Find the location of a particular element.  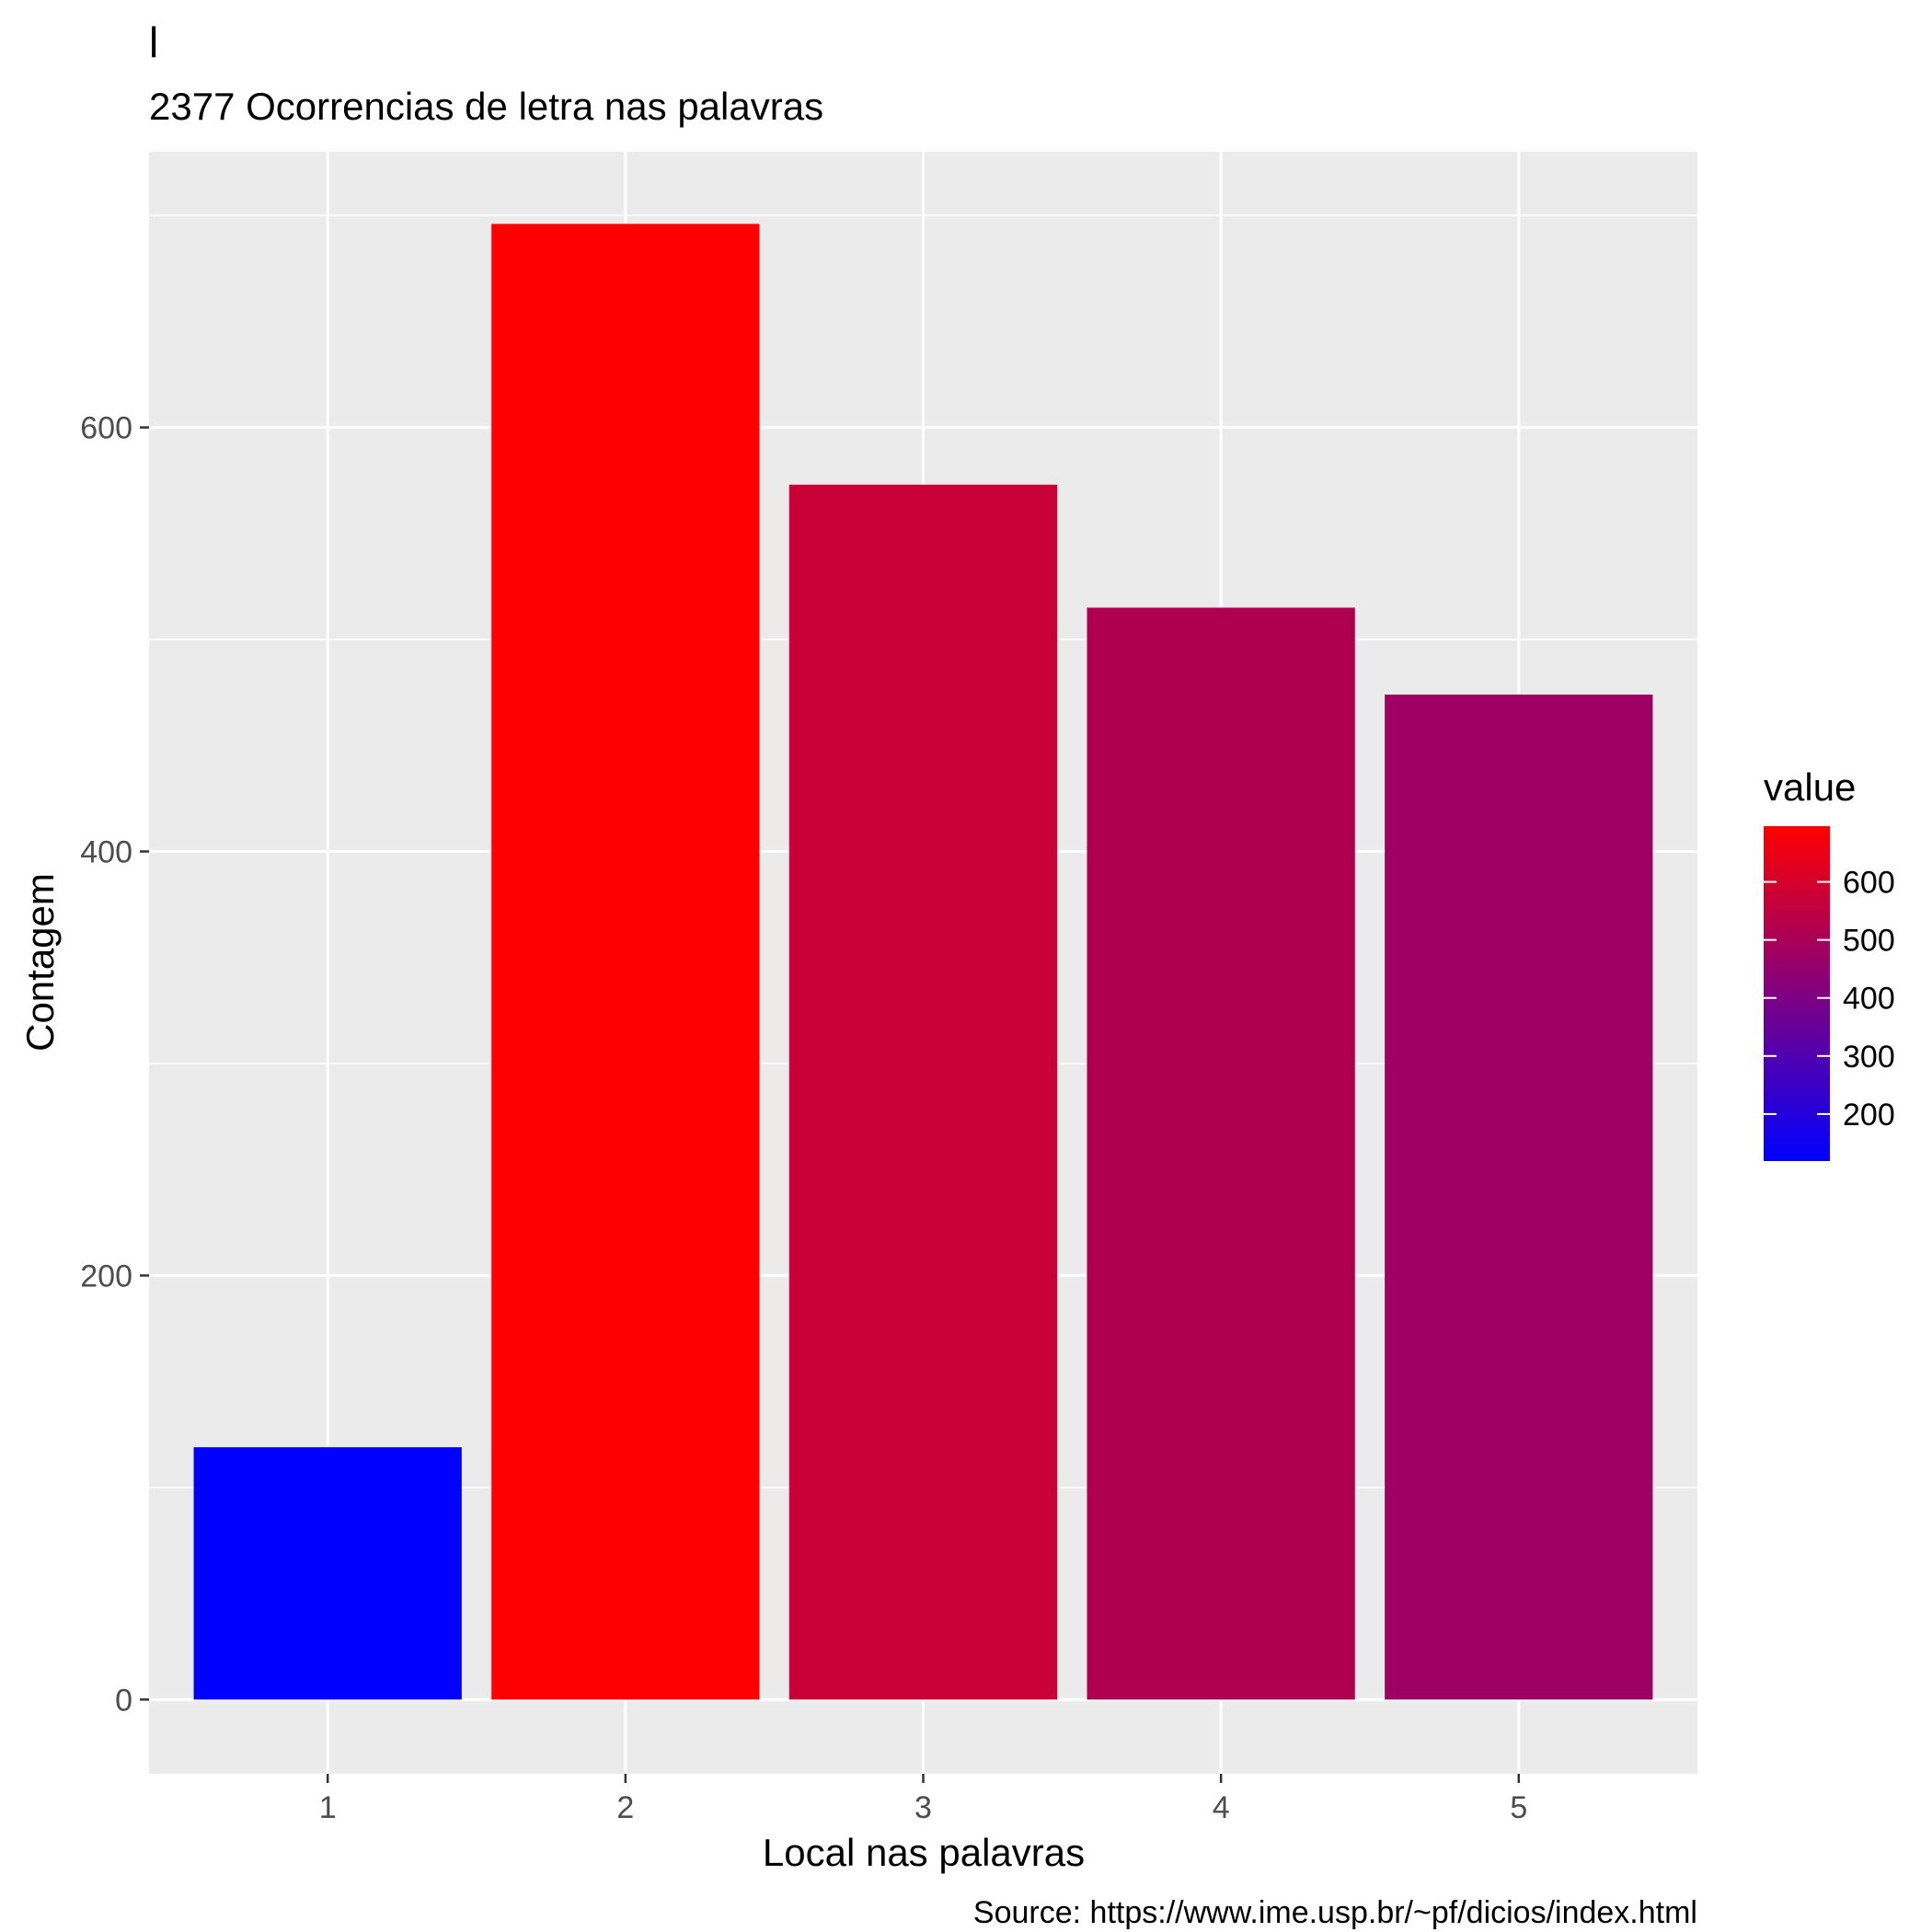

y-tick-label: 0 is located at coordinates (123, 1700).